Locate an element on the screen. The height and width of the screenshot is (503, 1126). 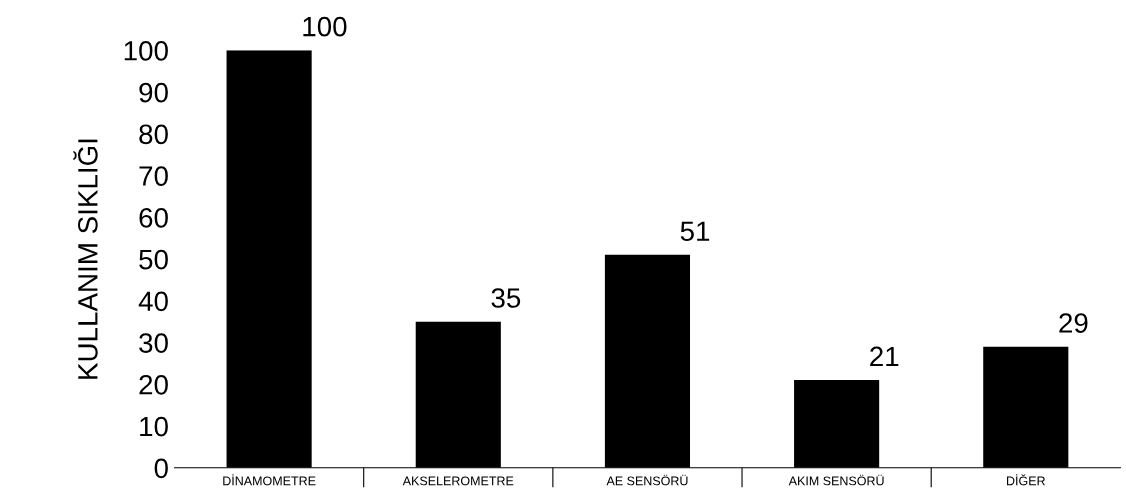
y-axis-title: KULLANIM SIKLIĞI is located at coordinates (85, 259).